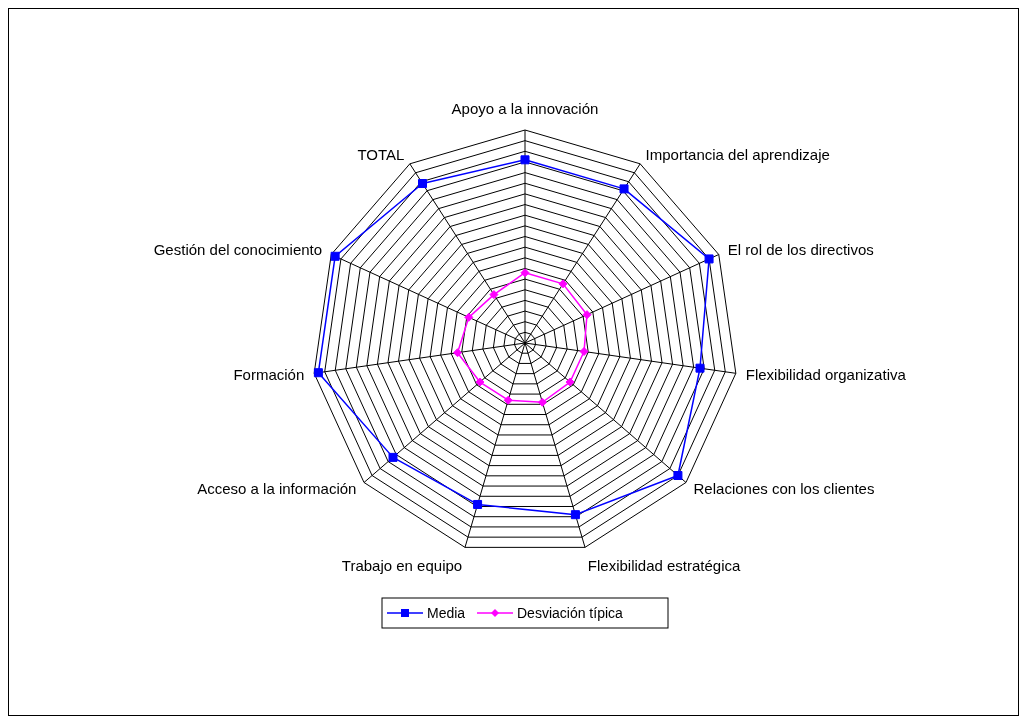  Describe the element at coordinates (784, 489) in the screenshot. I see `spoke-label: Relaciones con los clientes` at that location.